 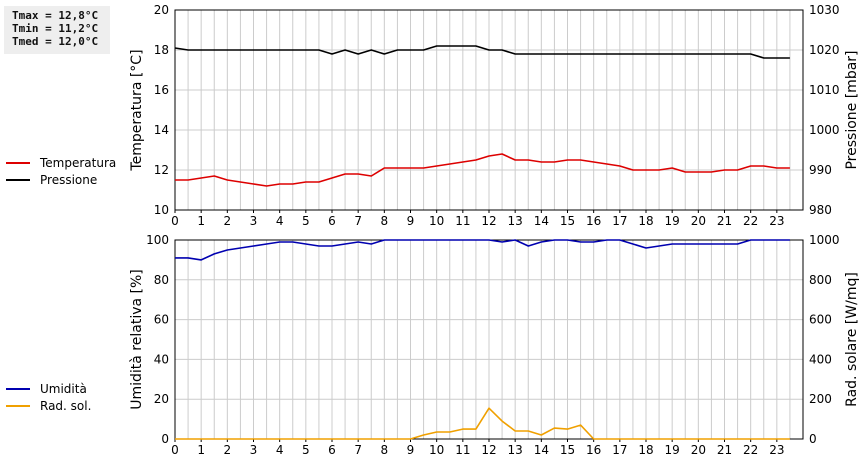 I want to click on y-tick-label-left: 0, so click(x=165, y=439).